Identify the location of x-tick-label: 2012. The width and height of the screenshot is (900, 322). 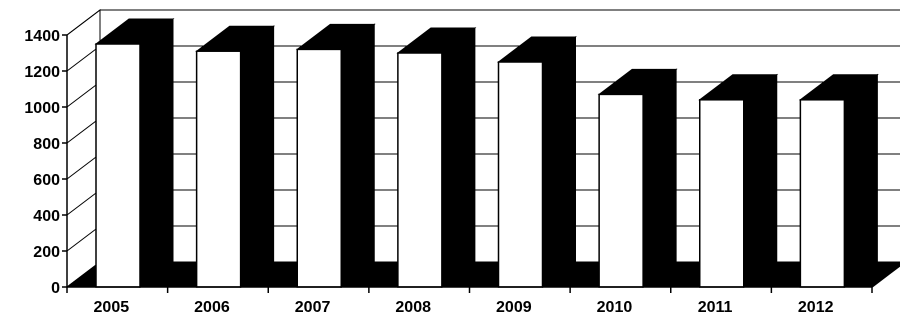
(816, 307).